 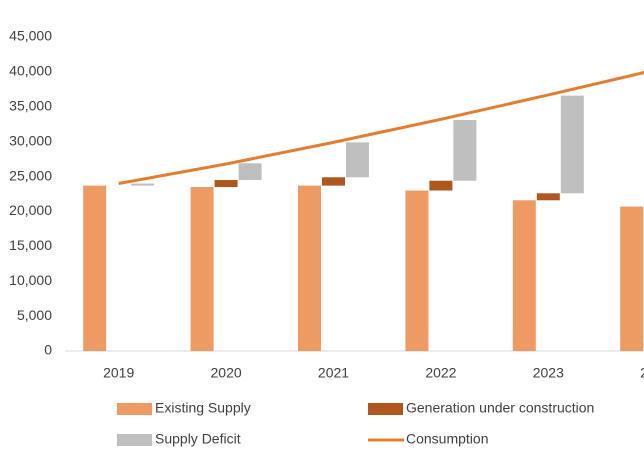 I want to click on x-tick-label: 2024, so click(x=642, y=373).